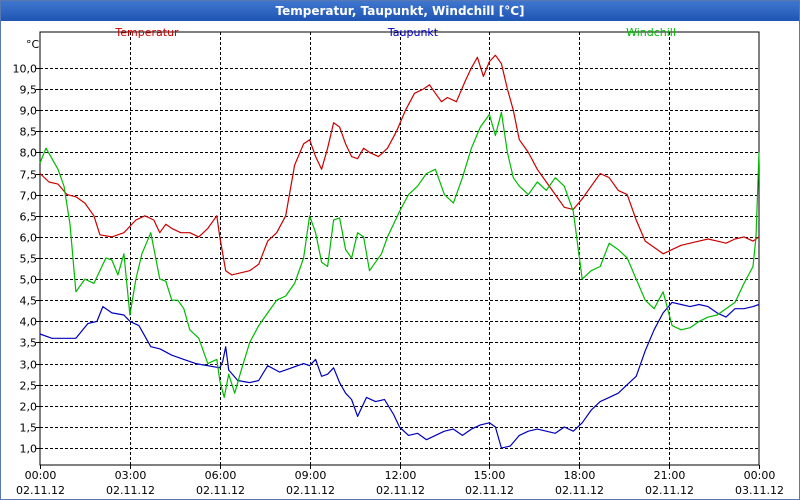 This screenshot has width=800, height=500. I want to click on x-tick-time-label: 12:00, so click(401, 475).